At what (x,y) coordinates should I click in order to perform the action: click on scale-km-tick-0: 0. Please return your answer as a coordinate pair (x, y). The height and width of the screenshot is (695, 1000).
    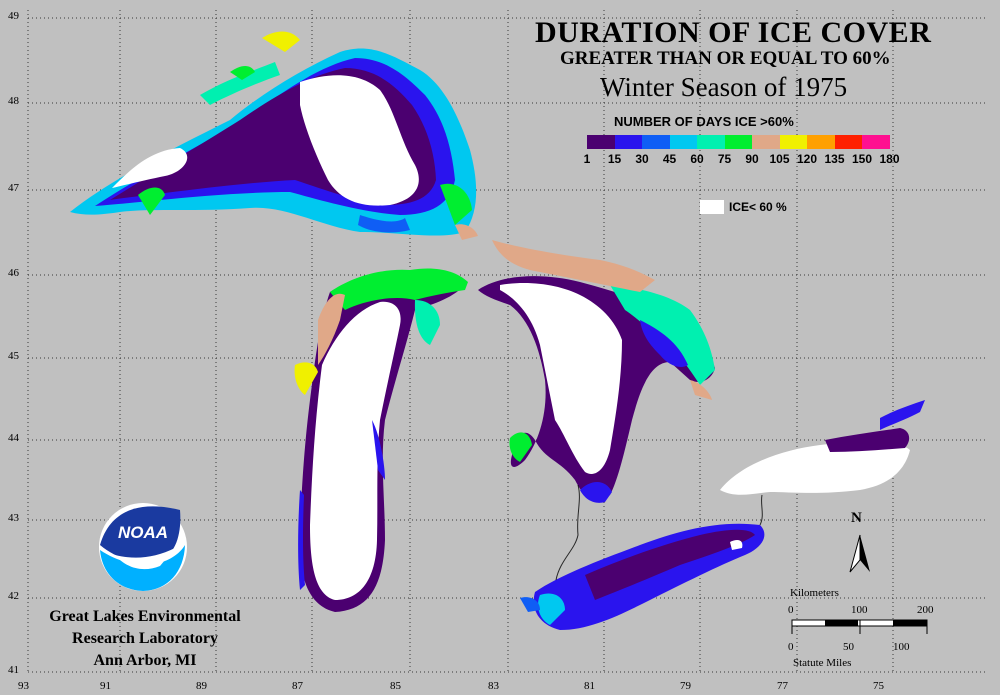
    Looking at the image, I should click on (791, 610).